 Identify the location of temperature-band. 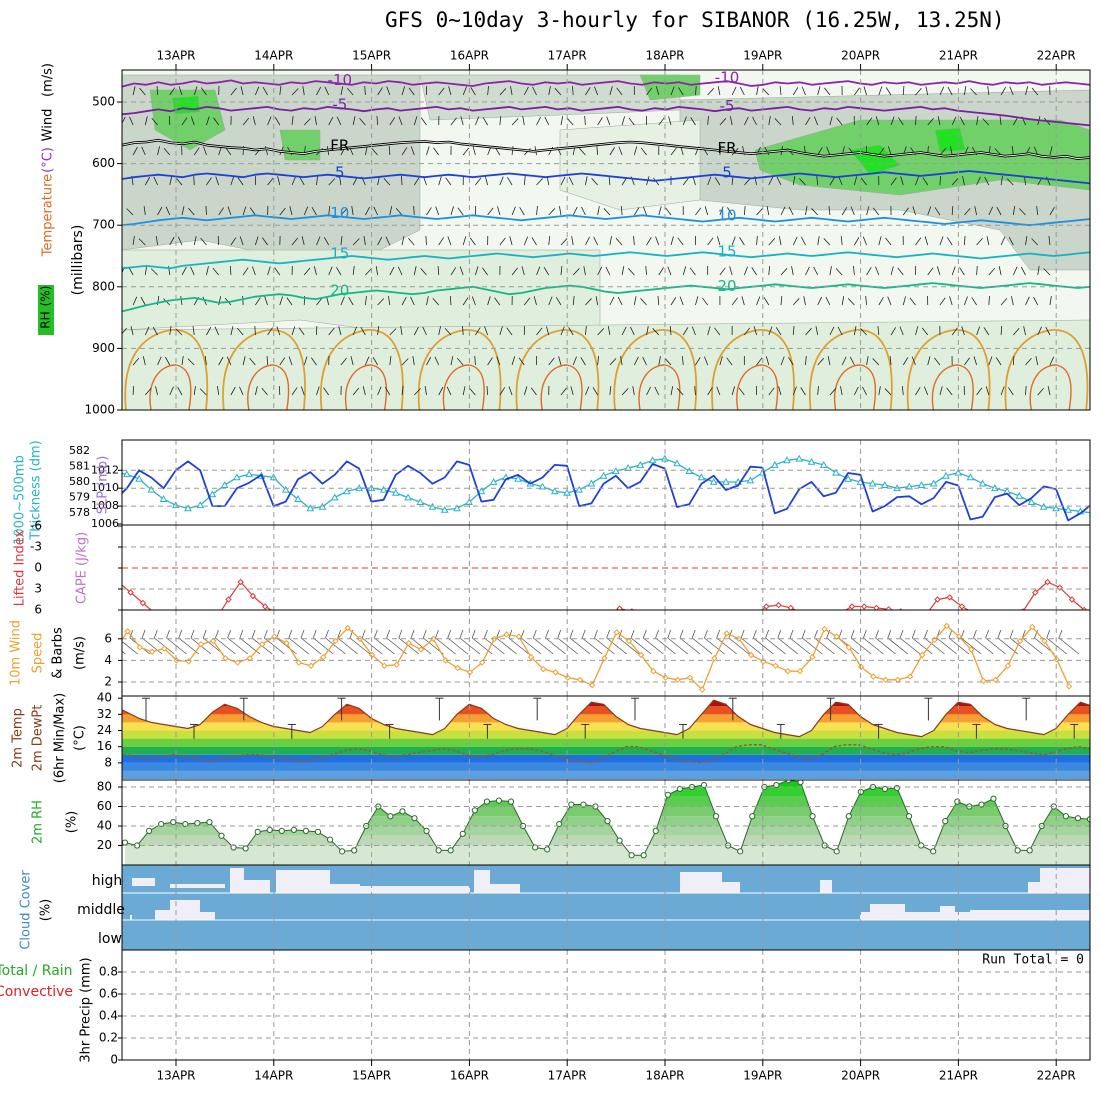
(606, 774).